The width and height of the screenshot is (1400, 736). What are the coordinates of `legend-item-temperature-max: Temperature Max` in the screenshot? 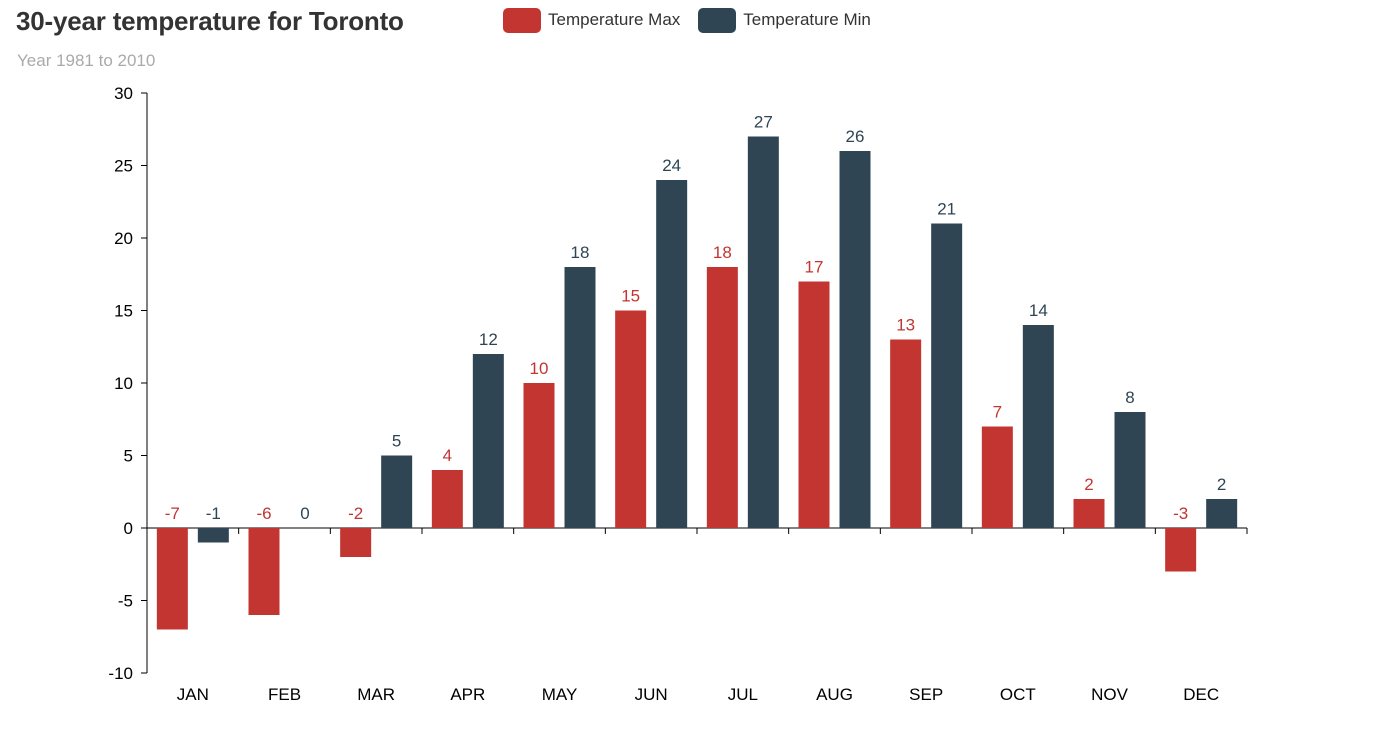 It's located at (592, 20).